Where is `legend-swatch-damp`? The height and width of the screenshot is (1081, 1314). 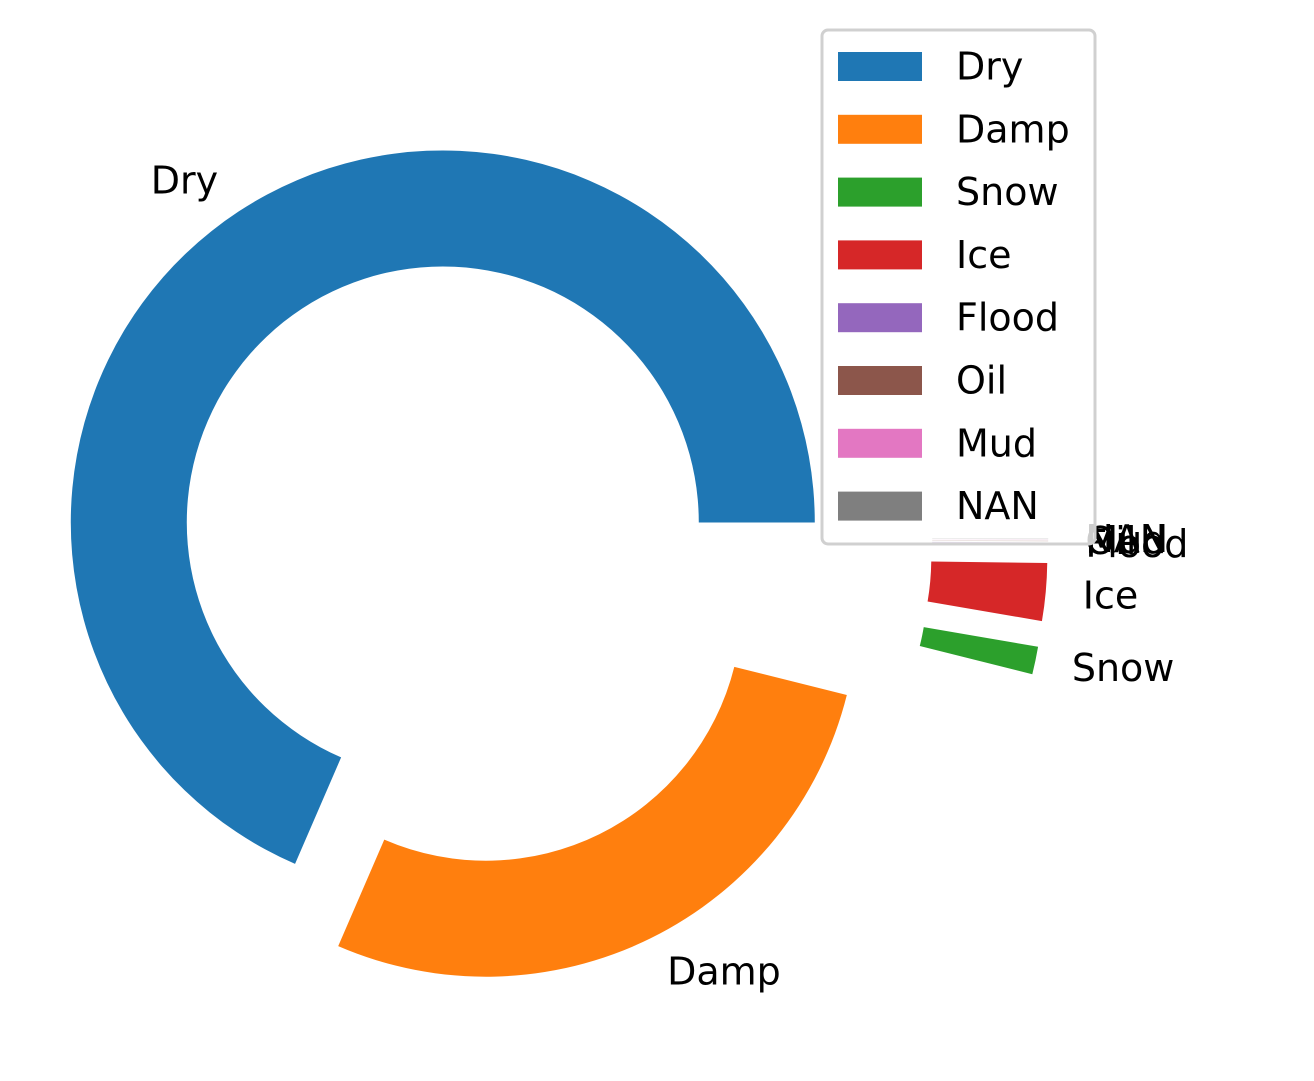 legend-swatch-damp is located at coordinates (880, 129).